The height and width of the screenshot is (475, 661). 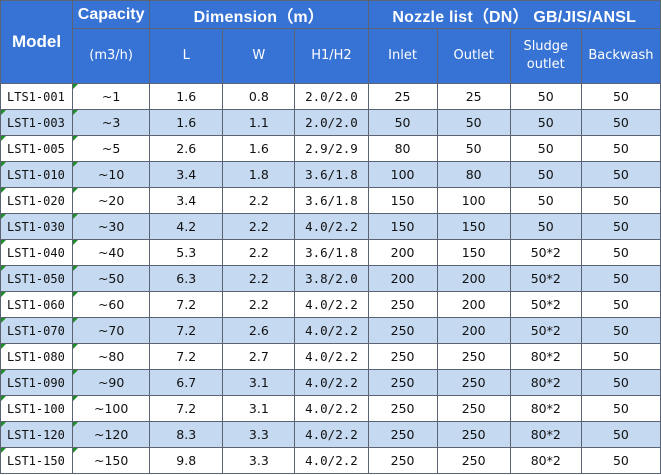 I want to click on model-cell-text: LST1-120, so click(x=36, y=434).